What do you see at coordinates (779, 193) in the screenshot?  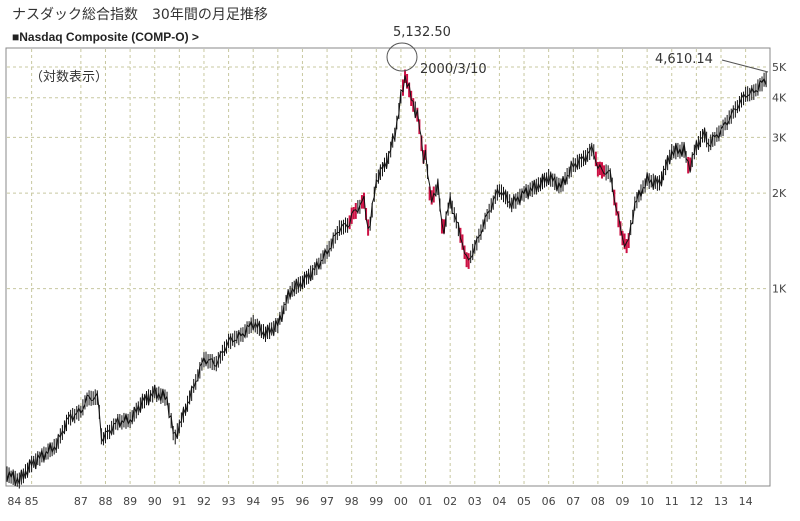 I see `y-tick-label: 2K` at bounding box center [779, 193].